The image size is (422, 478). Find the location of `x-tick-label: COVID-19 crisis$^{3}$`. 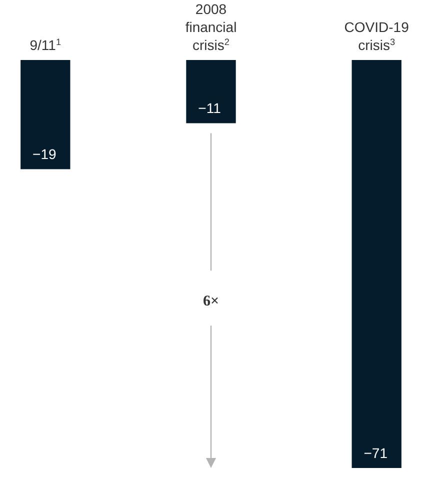

x-tick-label: COVID-19 crisis$^{3}$ is located at coordinates (377, 36).